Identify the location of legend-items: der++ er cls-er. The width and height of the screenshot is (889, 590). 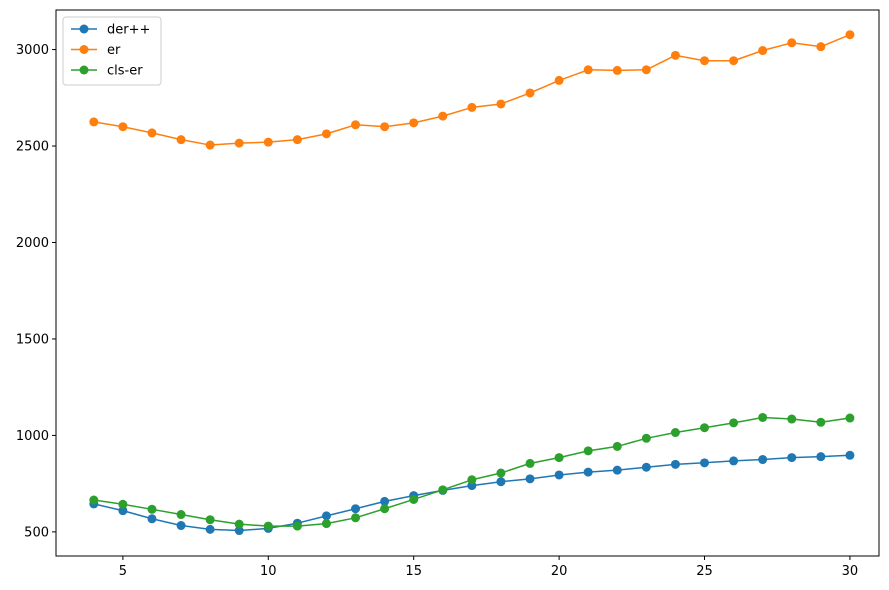
(110, 51).